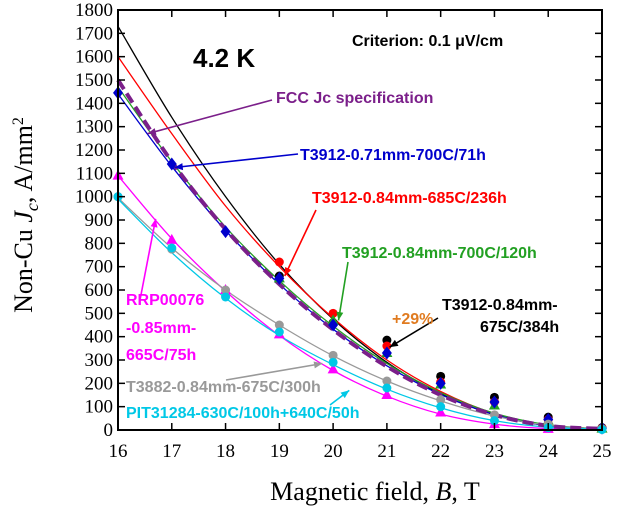 The height and width of the screenshot is (513, 622). Describe the element at coordinates (99, 243) in the screenshot. I see `y-tick-label: 800` at that location.